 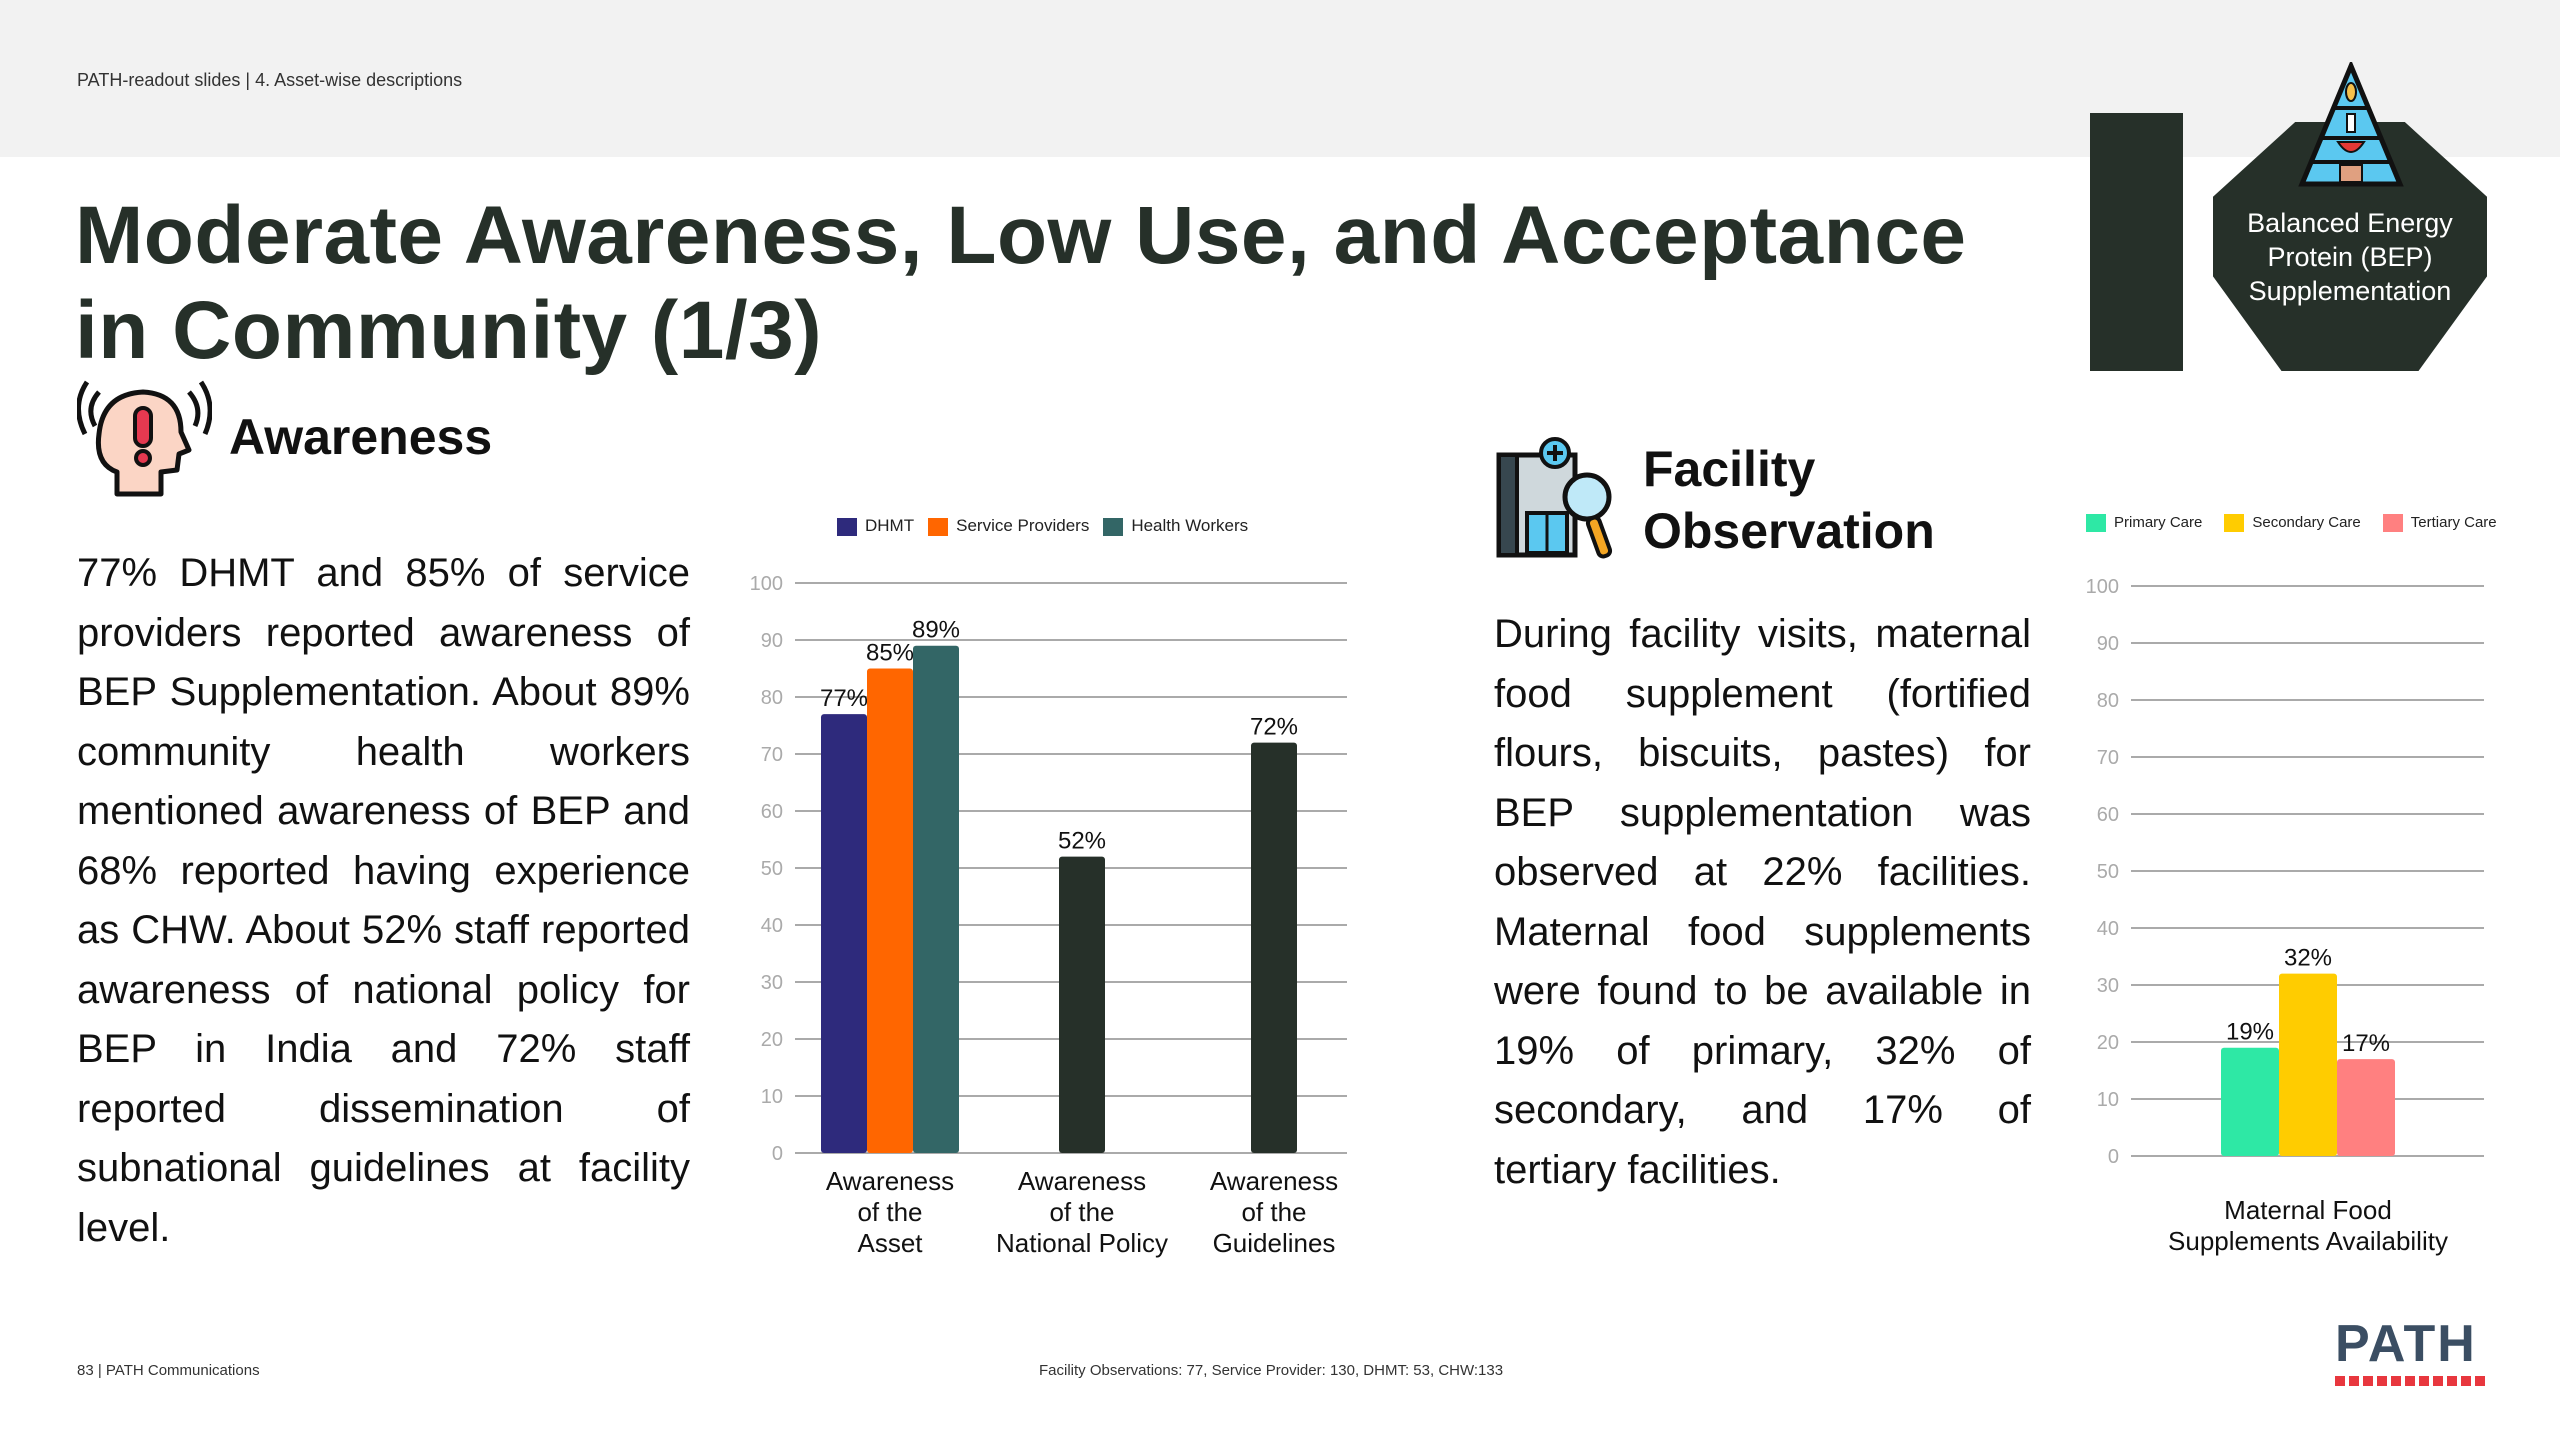 What do you see at coordinates (844, 698) in the screenshot?
I see `data-label: 77%` at bounding box center [844, 698].